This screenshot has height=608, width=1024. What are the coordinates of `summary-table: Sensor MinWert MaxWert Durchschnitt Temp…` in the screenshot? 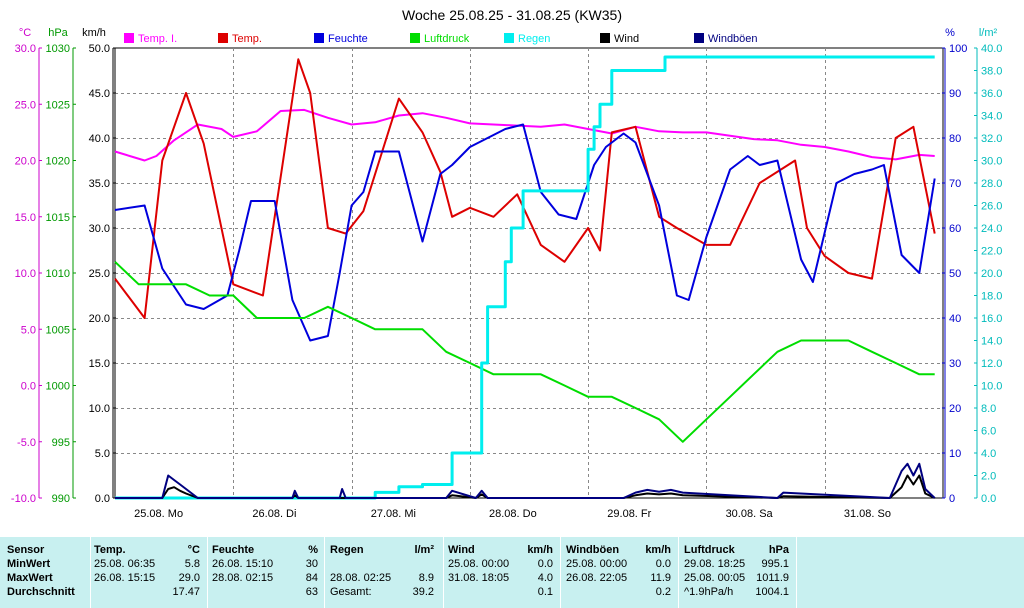 It's located at (512, 572).